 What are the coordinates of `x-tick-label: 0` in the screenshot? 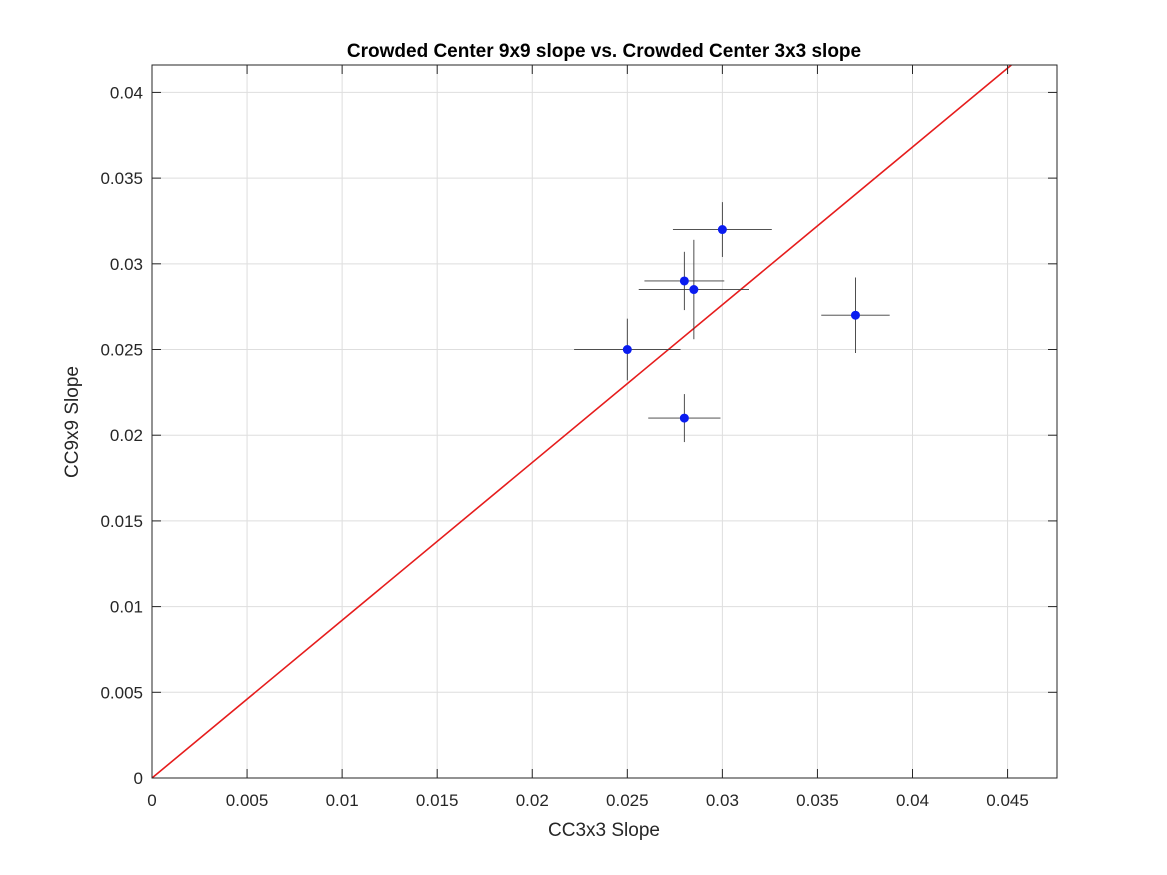 It's located at (151, 800).